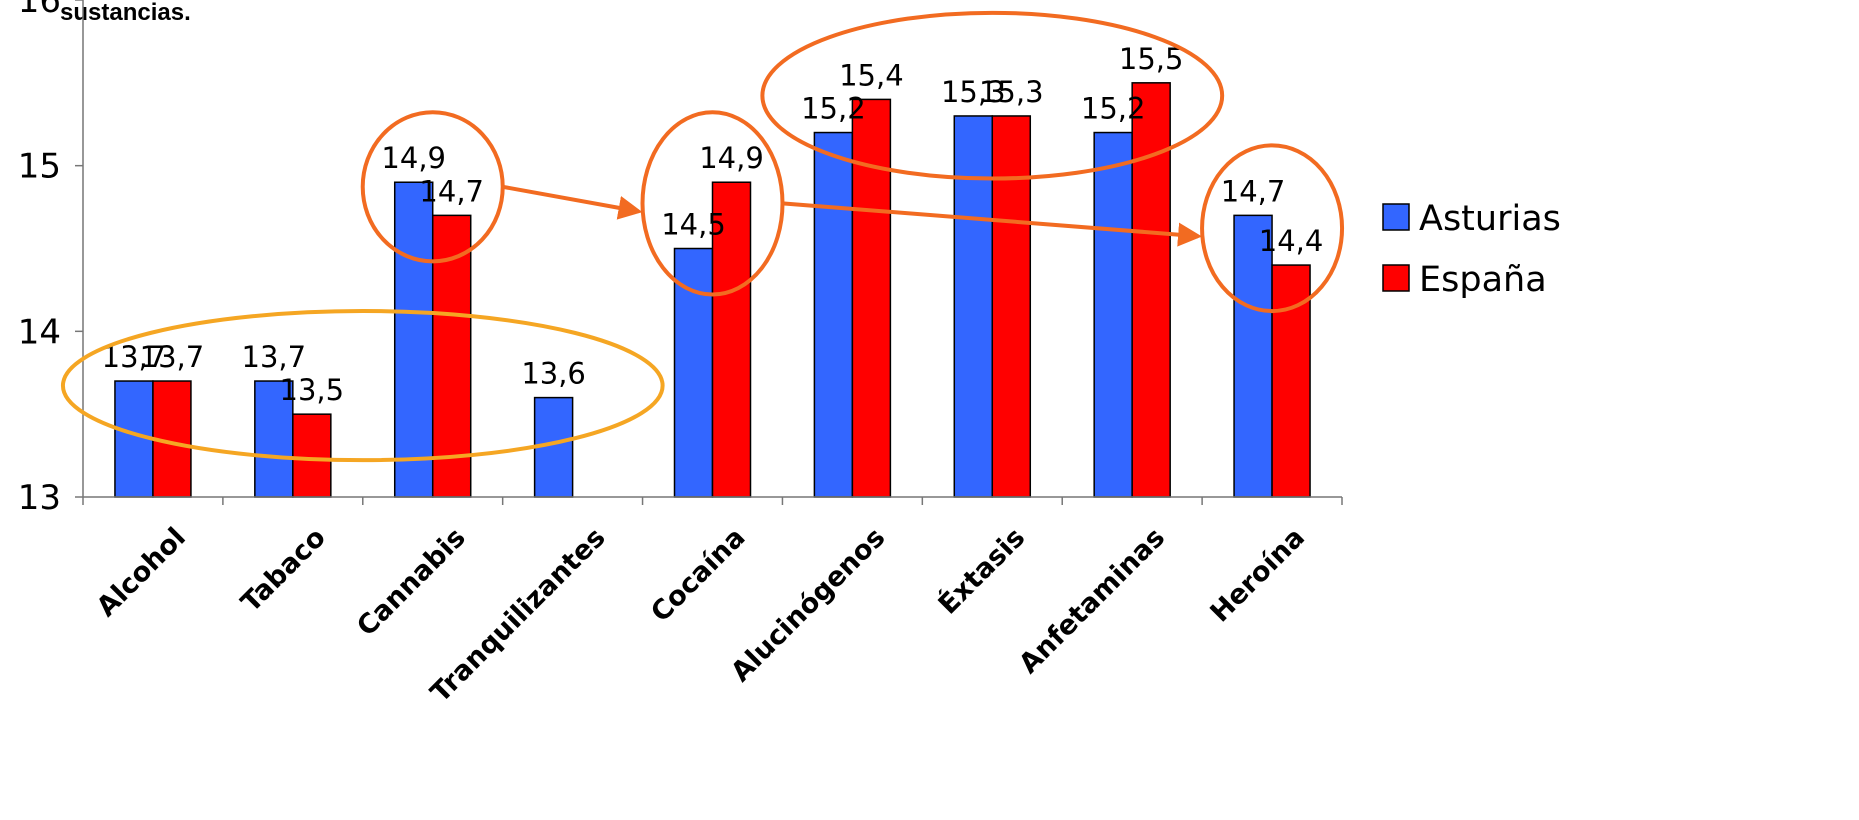 The width and height of the screenshot is (1859, 820). What do you see at coordinates (413, 339) in the screenshot?
I see `bar-asturias-cannabis` at bounding box center [413, 339].